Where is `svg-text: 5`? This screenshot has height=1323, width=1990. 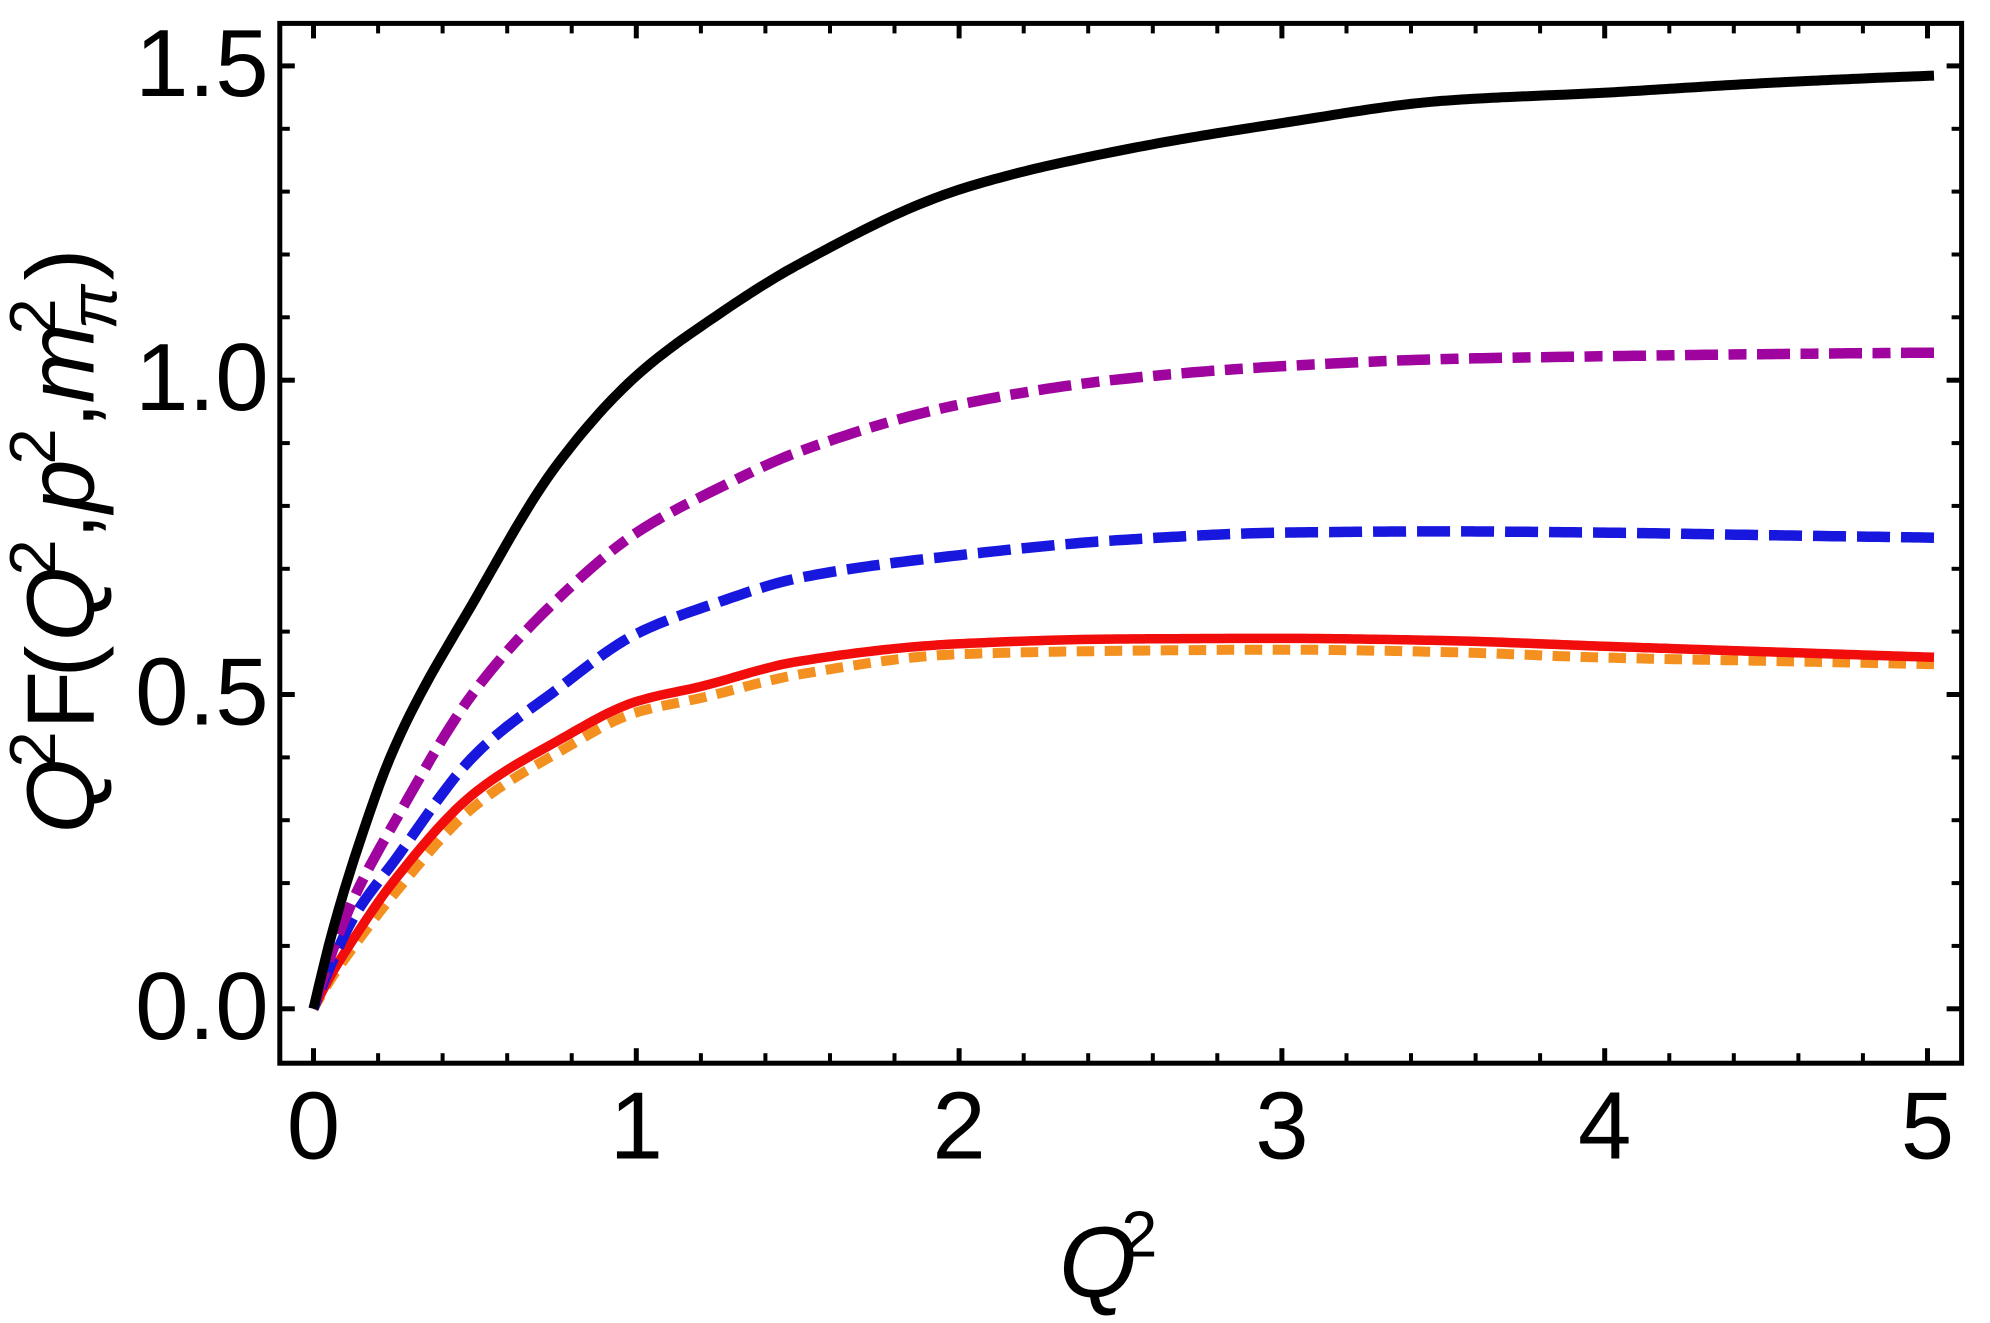 svg-text: 5 is located at coordinates (1927, 1125).